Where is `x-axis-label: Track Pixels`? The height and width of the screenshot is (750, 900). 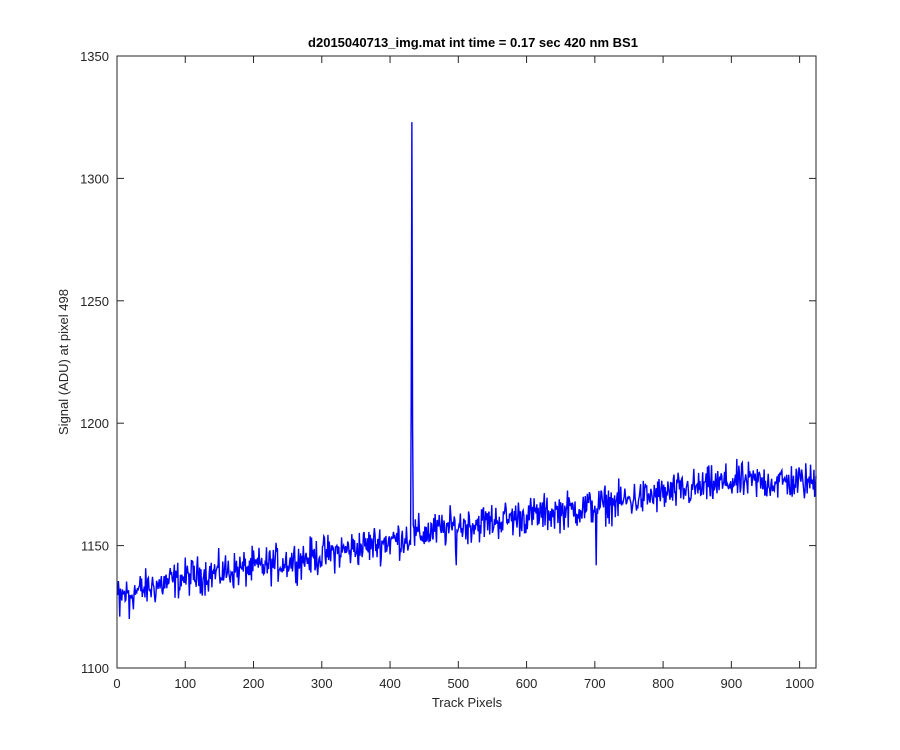
x-axis-label: Track Pixels is located at coordinates (467, 702).